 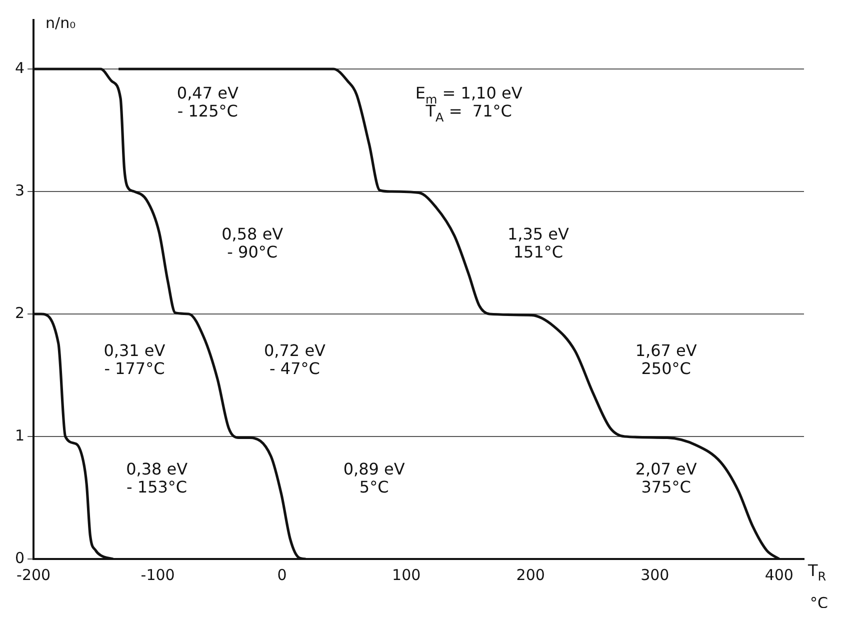 What do you see at coordinates (779, 575) in the screenshot?
I see `x-tick-label: 400` at bounding box center [779, 575].